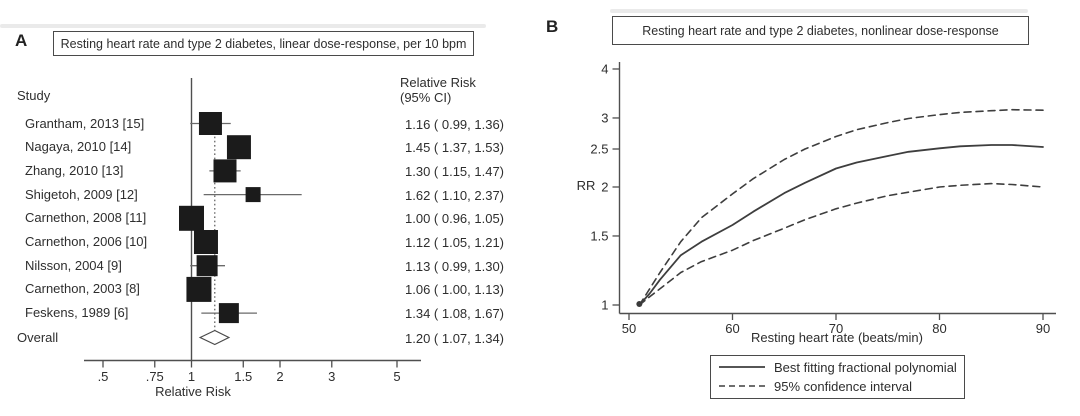 Image resolution: width=1080 pixels, height=416 pixels. I want to click on x-tick-label: 5, so click(396, 376).